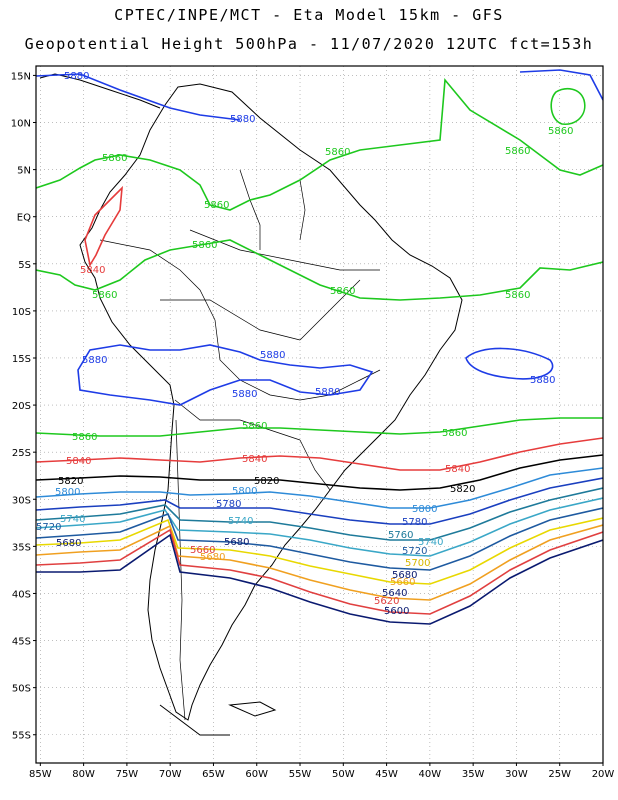 The height and width of the screenshot is (800, 618). I want to click on lat-tick-label: EQ, so click(24, 218).